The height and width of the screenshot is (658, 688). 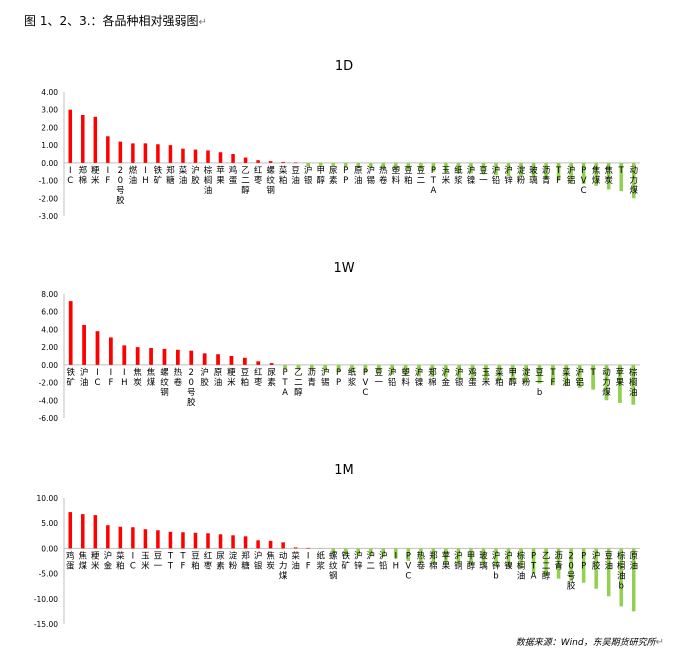 What do you see at coordinates (202, 22) in the screenshot?
I see `return-mark-icon: ↵` at bounding box center [202, 22].